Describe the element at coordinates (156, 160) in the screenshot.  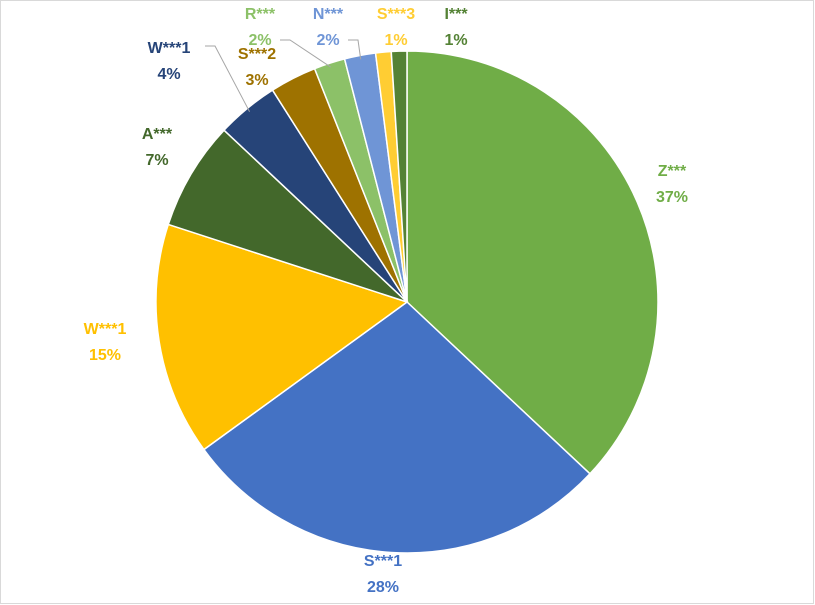
I see `value-label: 7%` at that location.